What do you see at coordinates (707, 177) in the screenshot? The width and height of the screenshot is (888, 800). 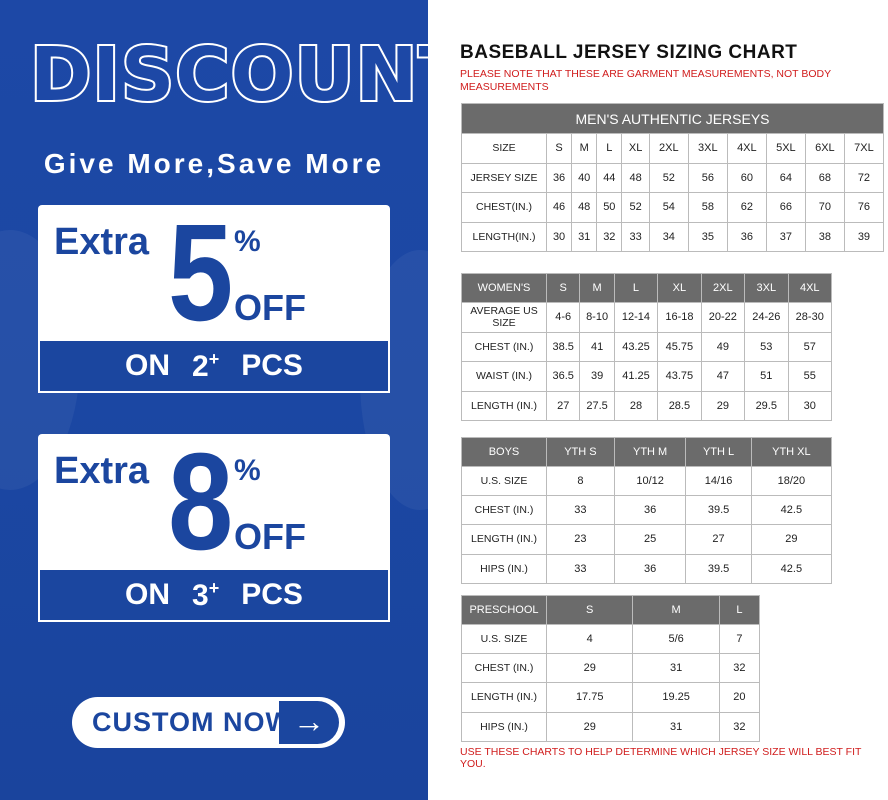 I see `table-cell: 56` at bounding box center [707, 177].